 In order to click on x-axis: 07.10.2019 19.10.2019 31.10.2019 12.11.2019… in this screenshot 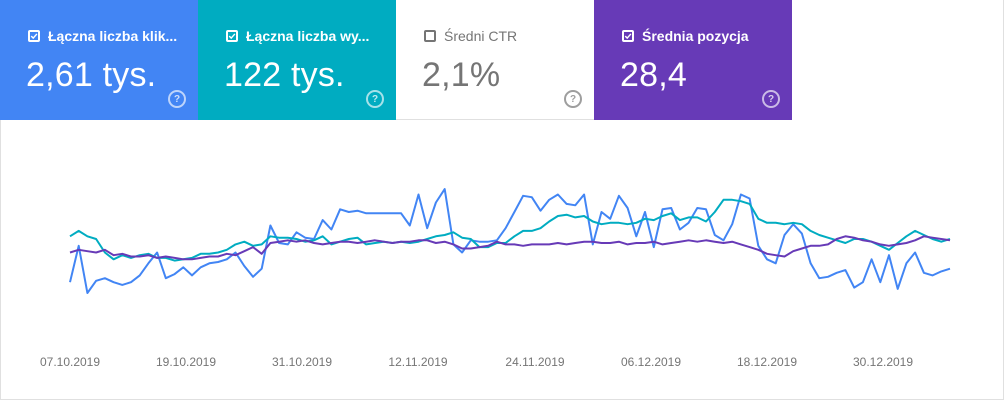, I will do `click(502, 365)`.